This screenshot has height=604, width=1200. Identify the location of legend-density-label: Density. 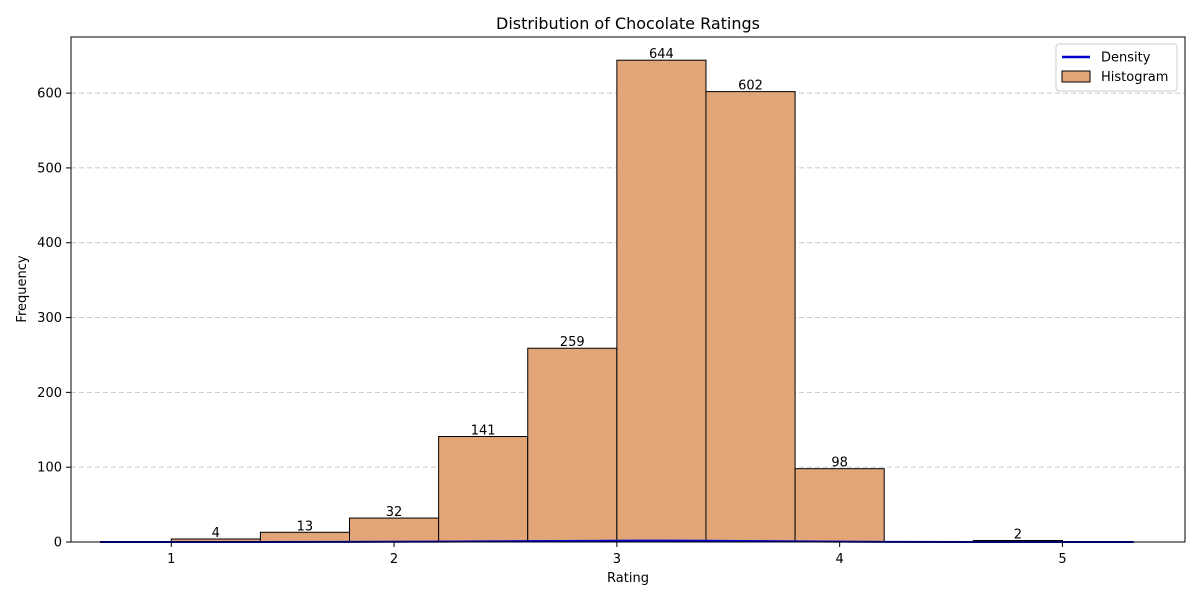
(1126, 58).